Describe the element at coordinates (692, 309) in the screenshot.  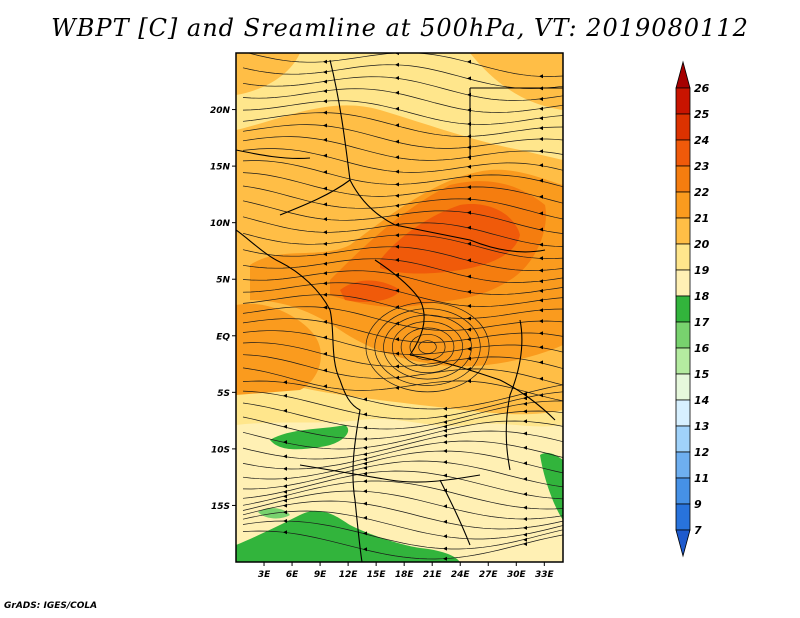
I see `colorbar: 26 25 24 23 22 21 20 19 18 17 16 15 14 13 12 11 9 7` at that location.